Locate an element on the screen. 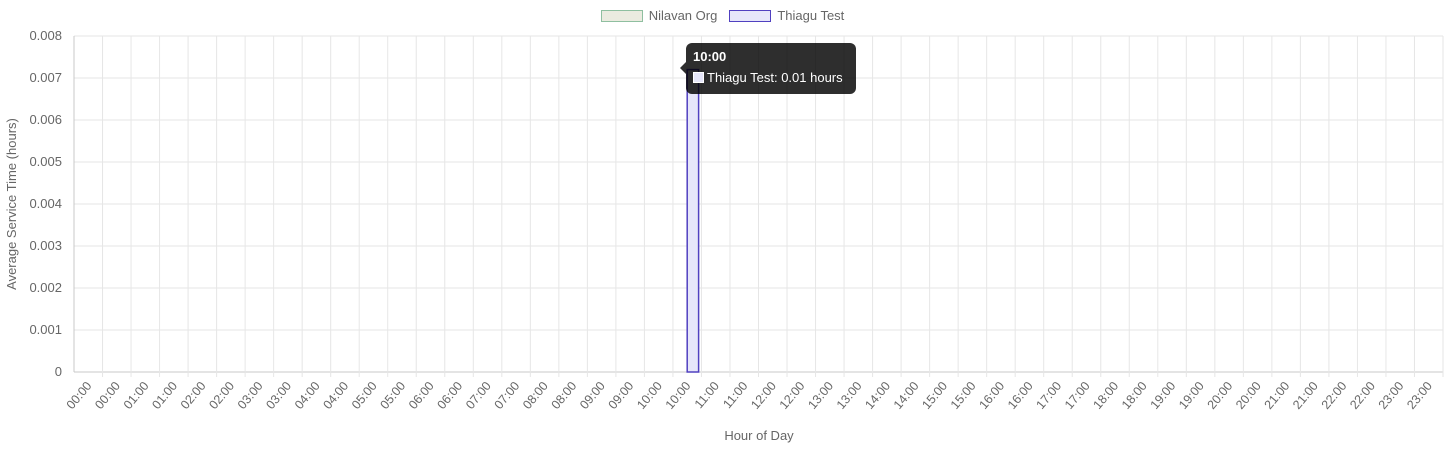 Image resolution: width=1445 pixels, height=450 pixels. bar-thiagu-test is located at coordinates (693, 220).